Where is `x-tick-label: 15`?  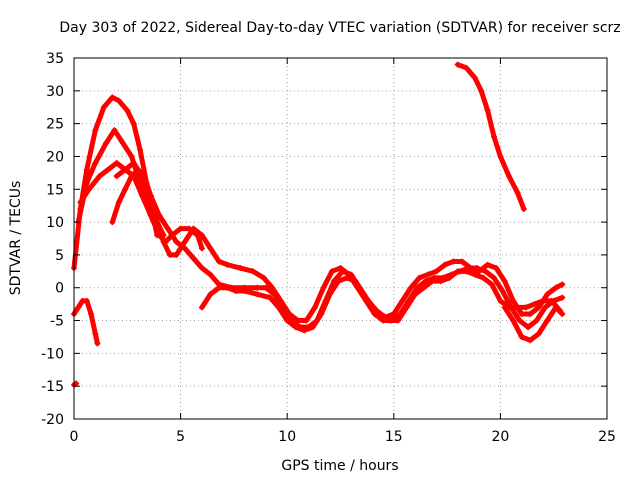
x-tick-label: 15 is located at coordinates (394, 437).